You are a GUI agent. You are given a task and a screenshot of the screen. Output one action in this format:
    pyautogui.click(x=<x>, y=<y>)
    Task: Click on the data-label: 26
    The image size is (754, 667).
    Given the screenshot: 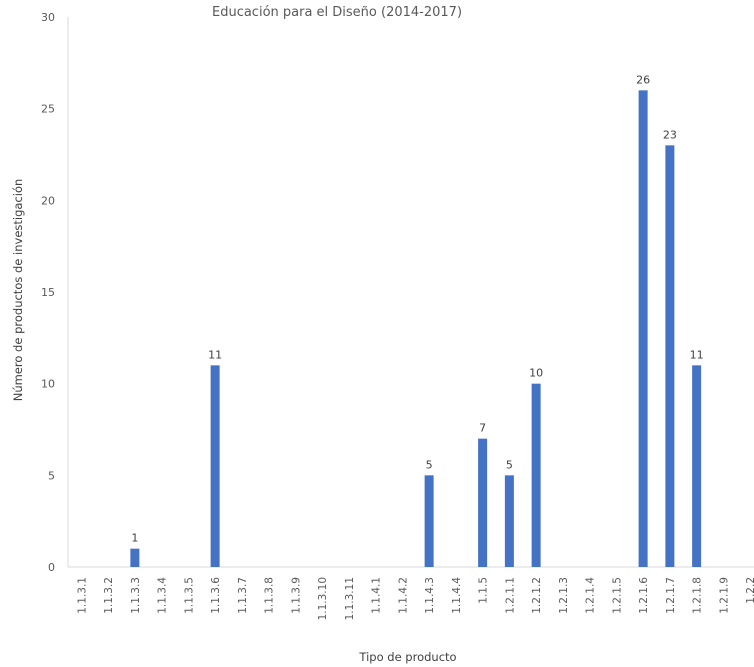 What is the action you would take?
    pyautogui.click(x=643, y=79)
    